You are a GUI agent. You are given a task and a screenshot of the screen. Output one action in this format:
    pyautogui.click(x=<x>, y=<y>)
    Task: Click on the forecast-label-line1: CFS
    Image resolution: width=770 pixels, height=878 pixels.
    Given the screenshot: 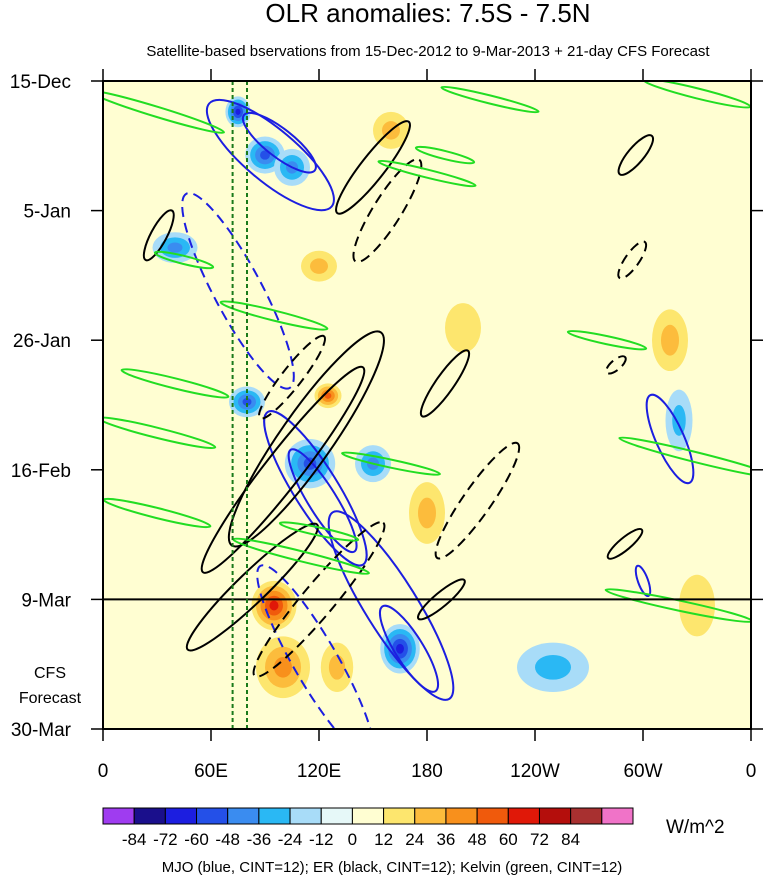 What is the action you would take?
    pyautogui.click(x=50, y=673)
    